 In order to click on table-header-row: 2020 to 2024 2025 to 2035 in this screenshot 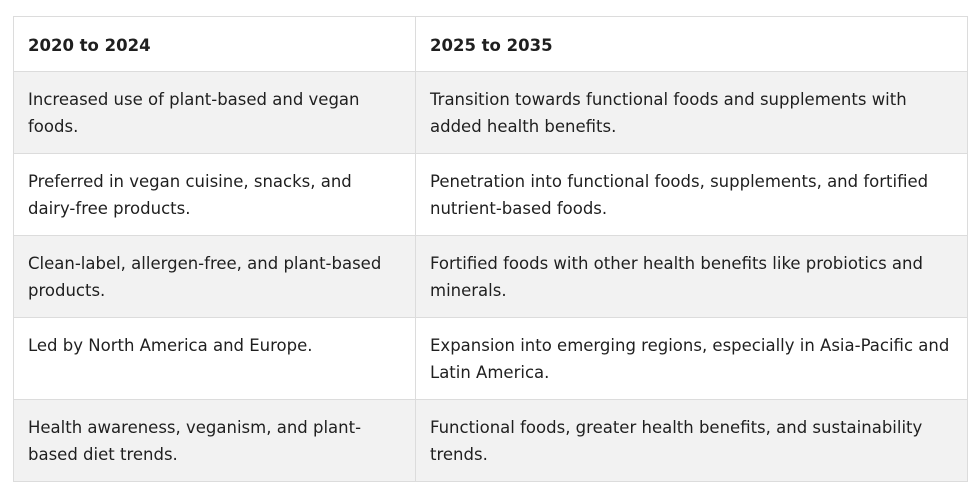, I will do `click(490, 44)`.